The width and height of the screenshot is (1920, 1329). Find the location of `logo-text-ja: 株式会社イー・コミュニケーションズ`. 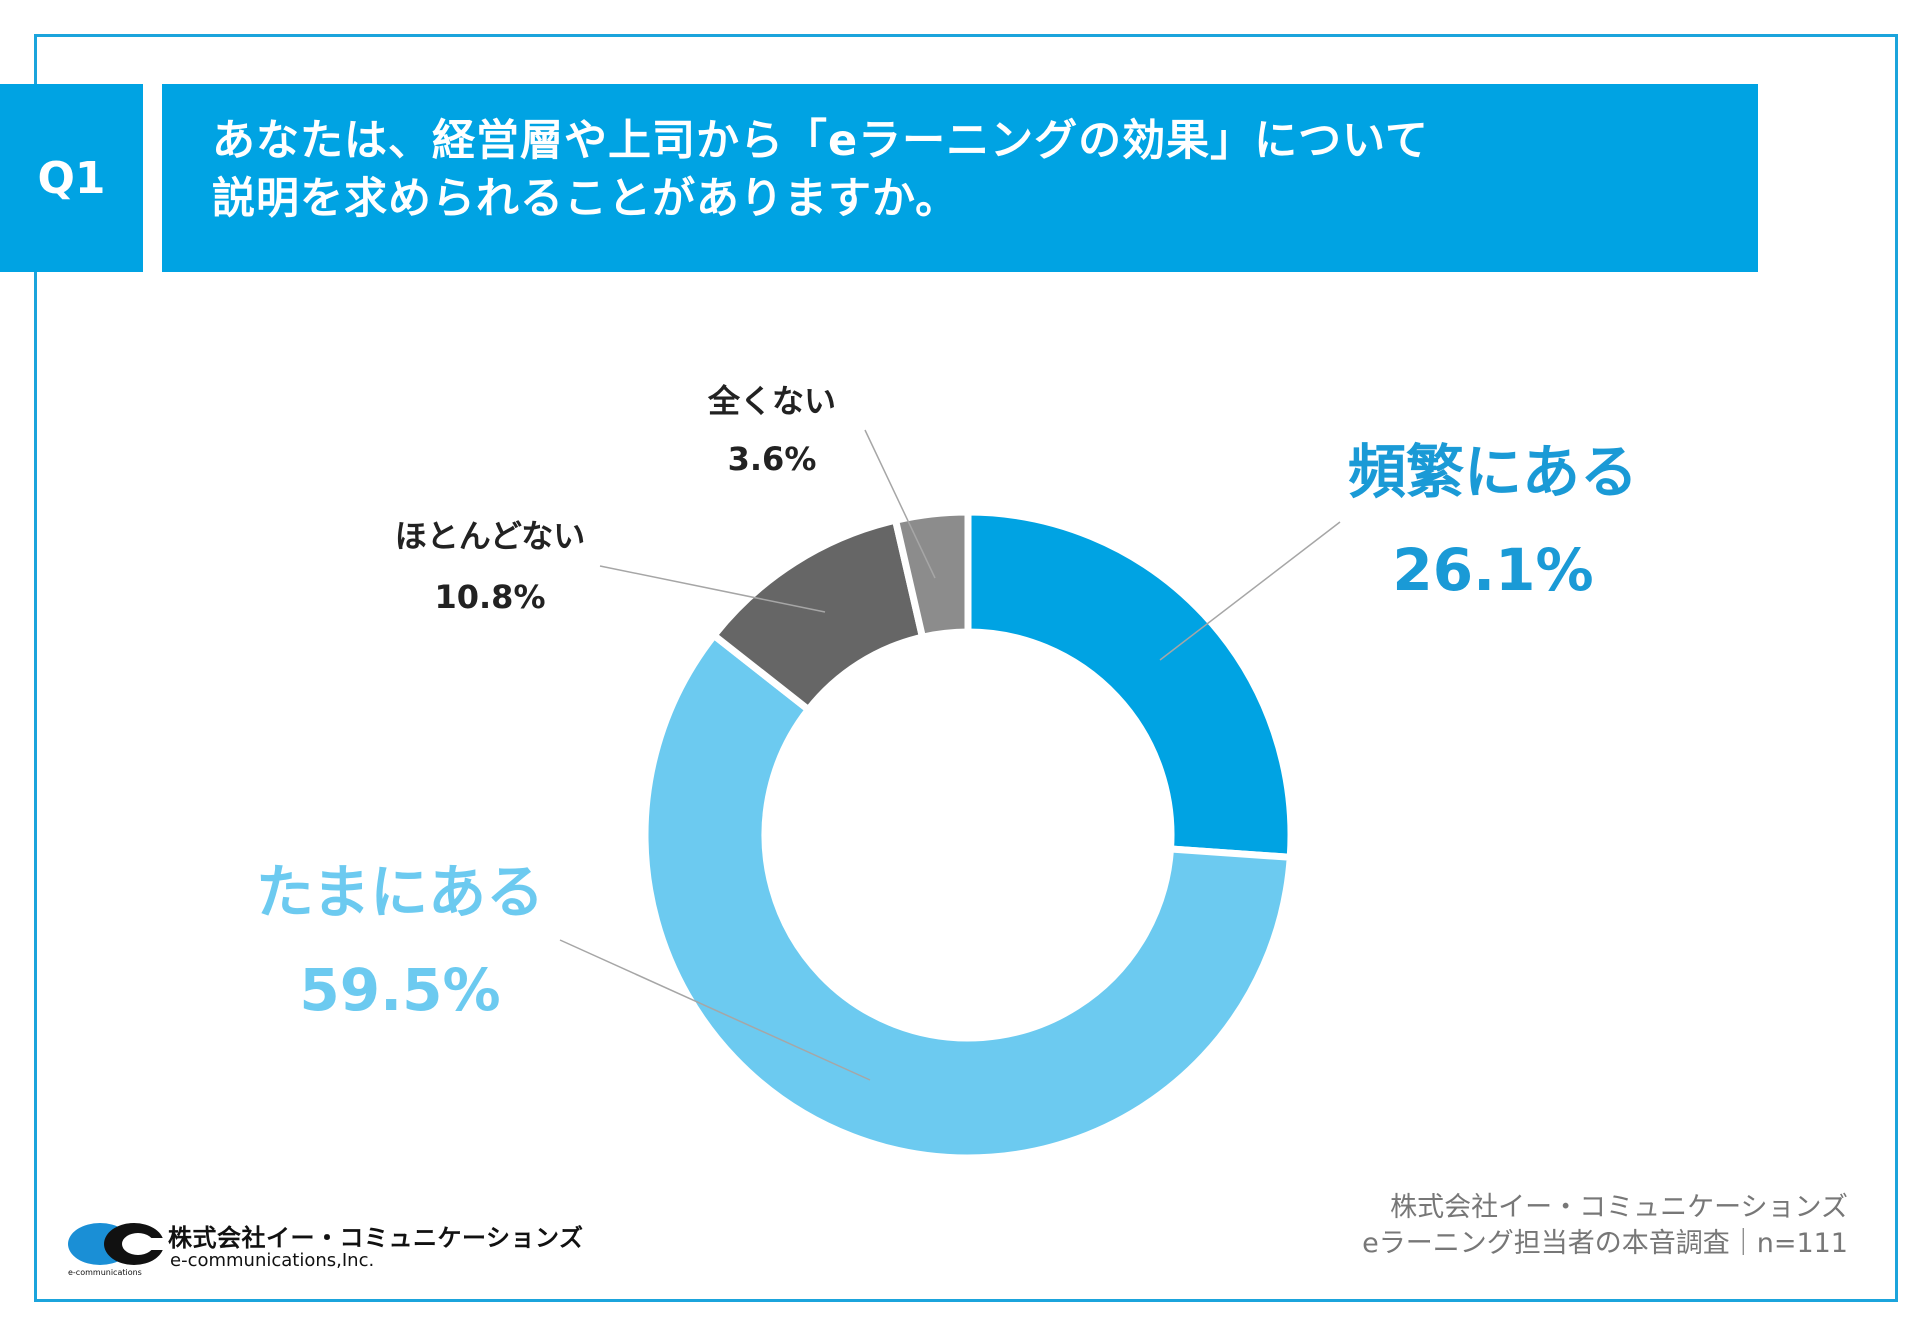

logo-text-ja: 株式会社イー・コミュニケーションズ is located at coordinates (376, 1238).